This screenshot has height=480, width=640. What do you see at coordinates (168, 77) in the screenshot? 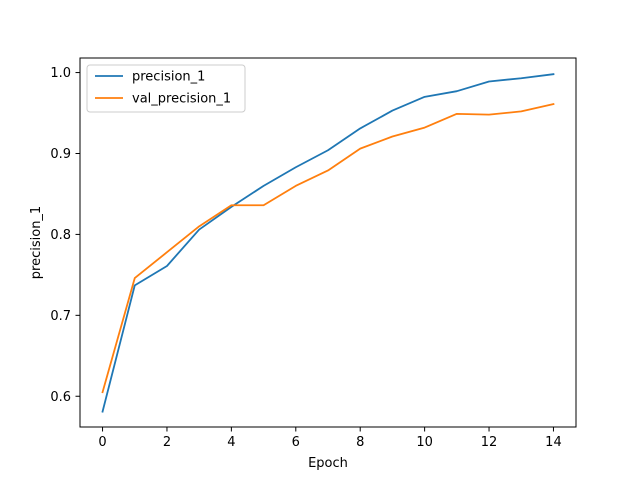
I see `legend-label: precision_1` at bounding box center [168, 77].